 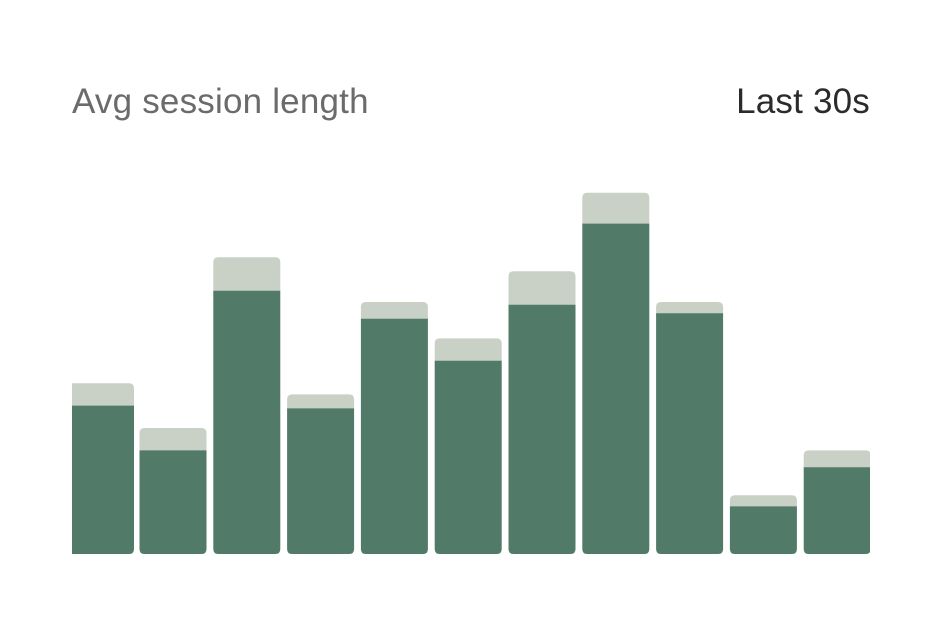 I want to click on time-range-label: Last 30s, so click(x=803, y=101).